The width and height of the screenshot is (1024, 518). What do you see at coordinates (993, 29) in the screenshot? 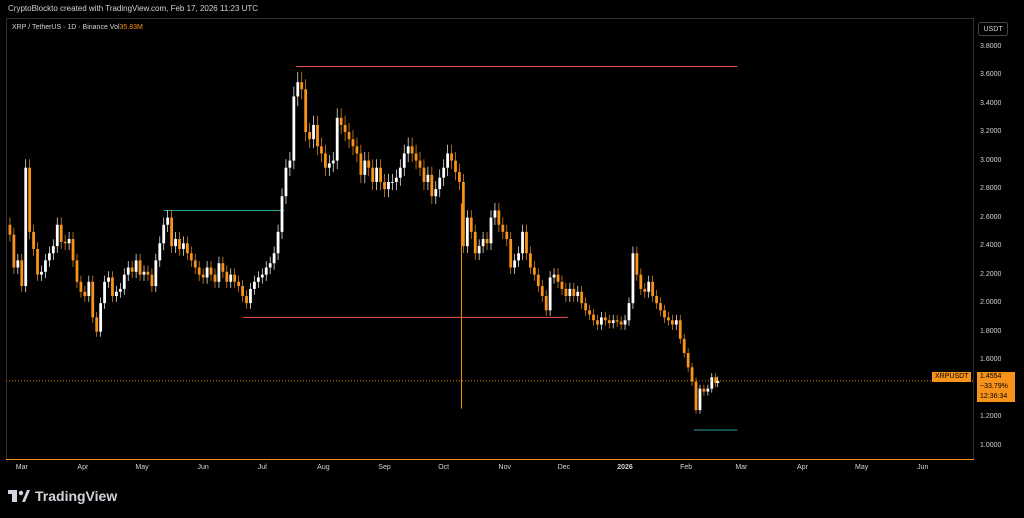
I see `currency-button: USDT` at bounding box center [993, 29].